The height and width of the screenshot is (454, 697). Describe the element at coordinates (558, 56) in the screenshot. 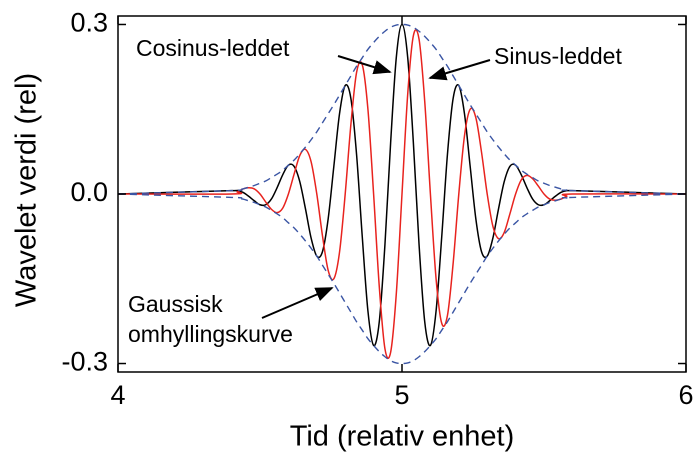

I see `annotation: Sinus-leddet` at that location.